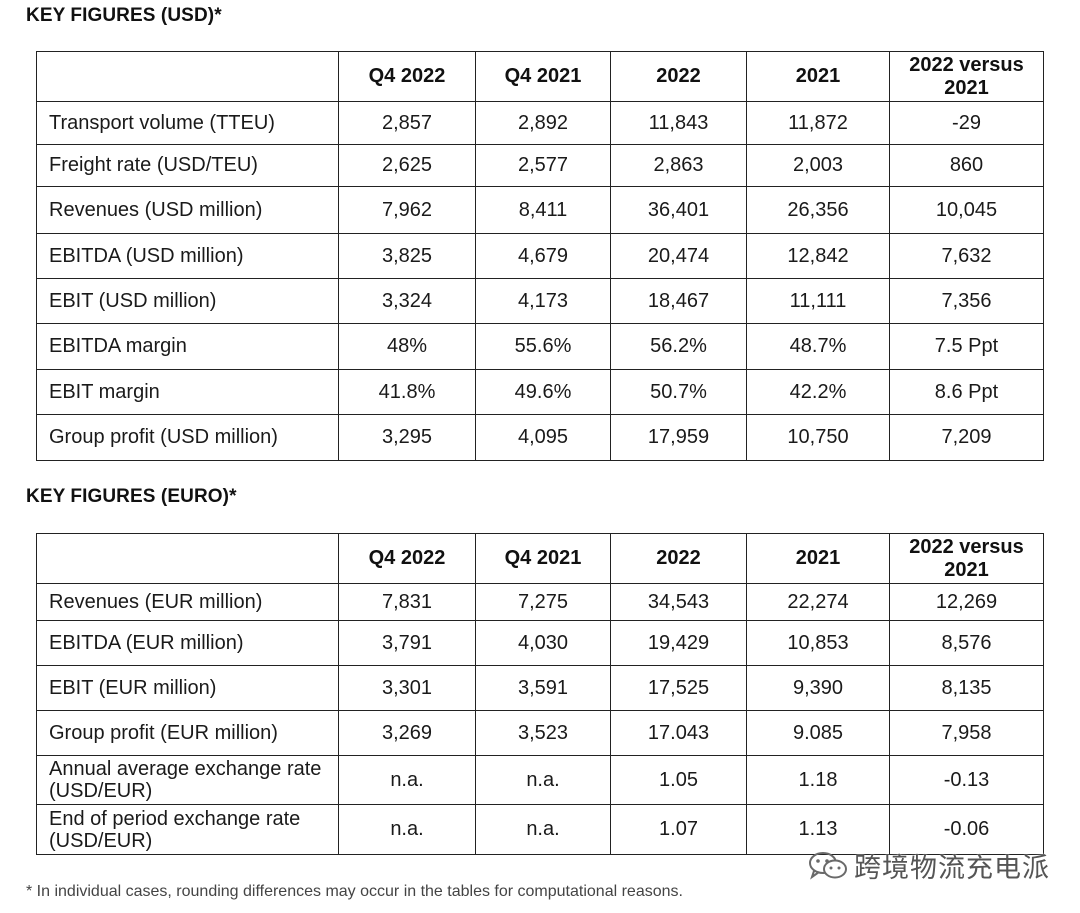  What do you see at coordinates (966, 301) in the screenshot?
I see `table-cell: 7,356` at bounding box center [966, 301].